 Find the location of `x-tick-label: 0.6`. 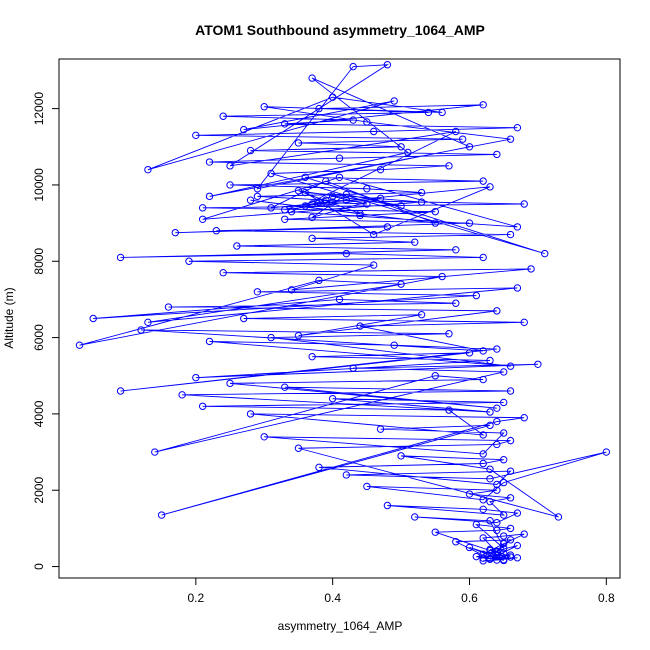

x-tick-label: 0.6 is located at coordinates (469, 598).